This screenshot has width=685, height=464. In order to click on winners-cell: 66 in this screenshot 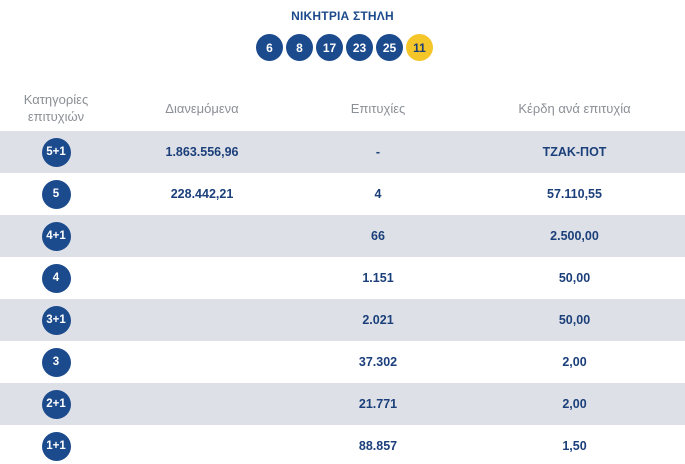, I will do `click(378, 236)`.